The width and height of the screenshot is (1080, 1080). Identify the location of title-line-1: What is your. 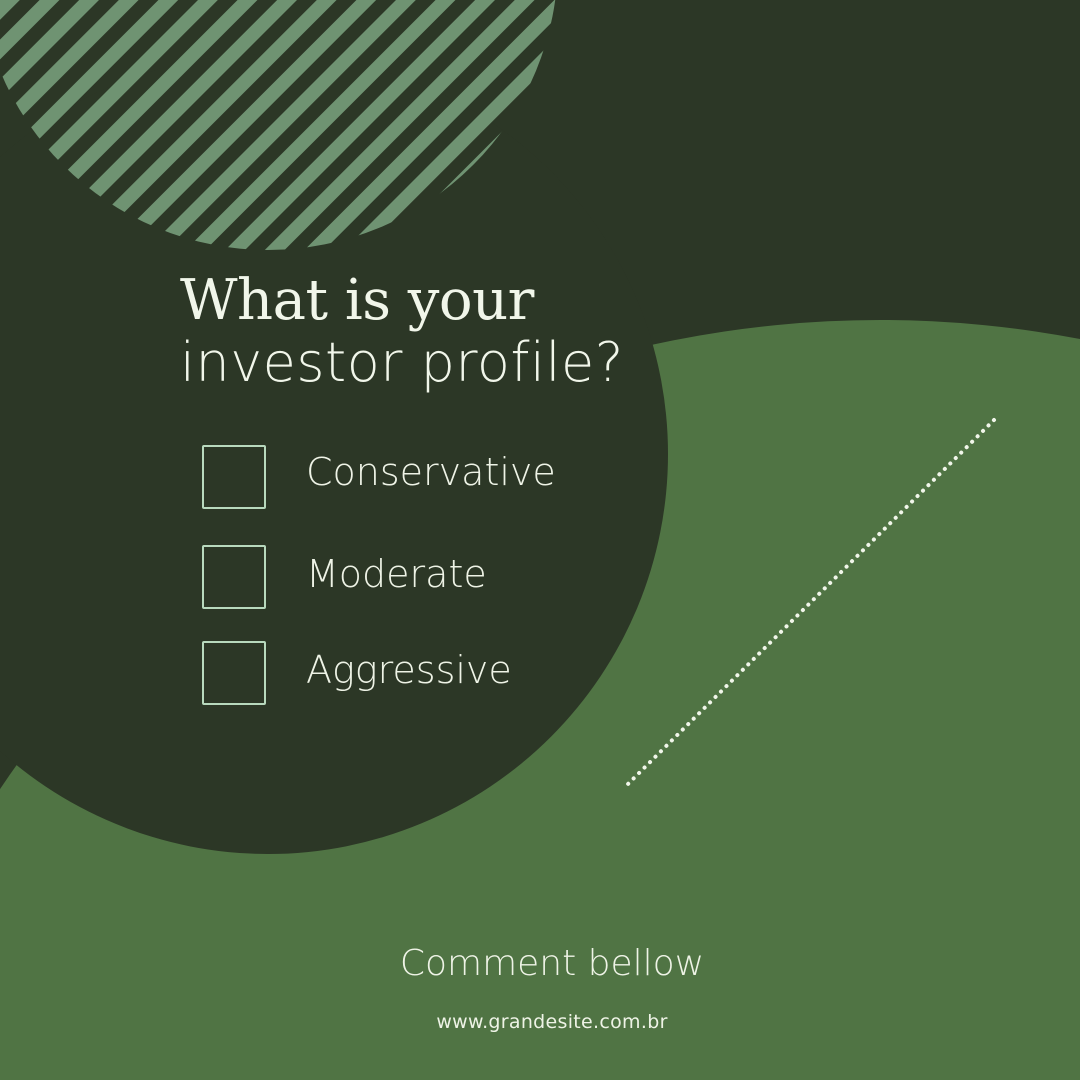
(357, 300).